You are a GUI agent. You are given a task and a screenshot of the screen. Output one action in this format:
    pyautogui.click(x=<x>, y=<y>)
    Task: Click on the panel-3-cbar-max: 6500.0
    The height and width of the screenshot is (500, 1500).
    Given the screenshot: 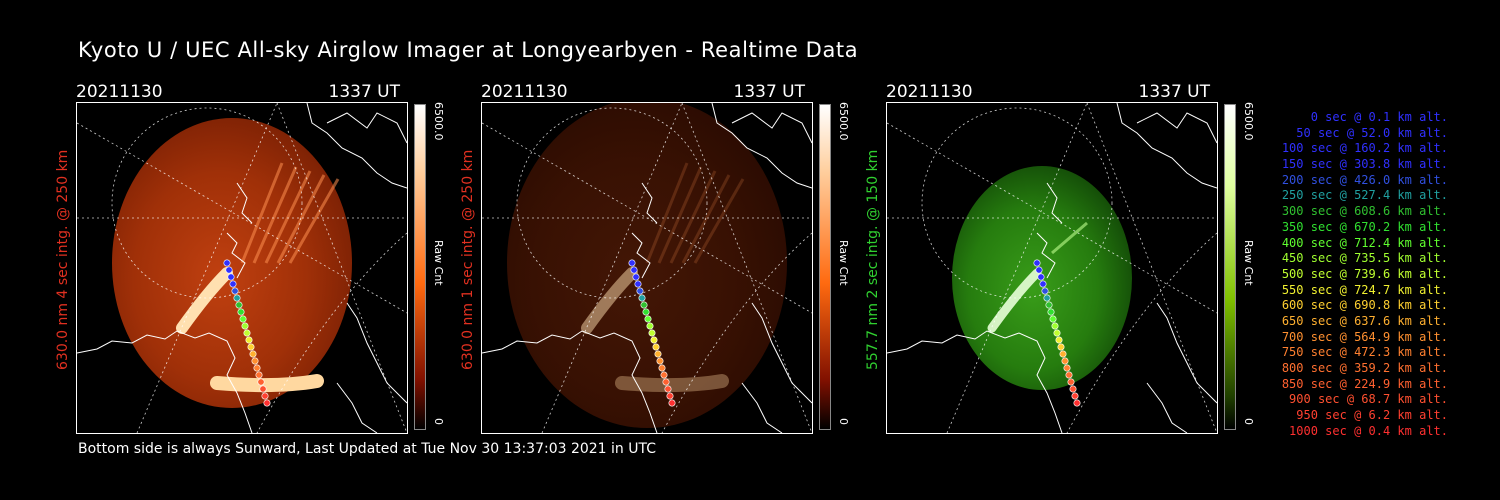 What is the action you would take?
    pyautogui.click(x=1248, y=121)
    